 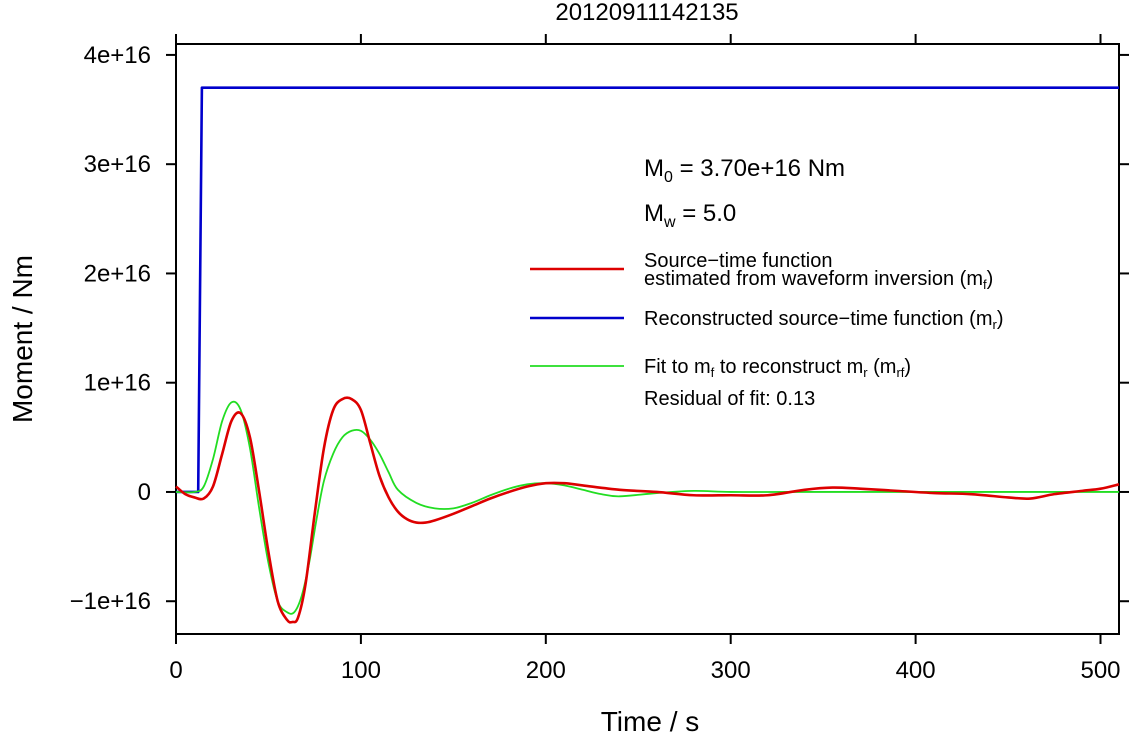 What do you see at coordinates (22, 339) in the screenshot?
I see `y-axis-label: Moment / Nm` at bounding box center [22, 339].